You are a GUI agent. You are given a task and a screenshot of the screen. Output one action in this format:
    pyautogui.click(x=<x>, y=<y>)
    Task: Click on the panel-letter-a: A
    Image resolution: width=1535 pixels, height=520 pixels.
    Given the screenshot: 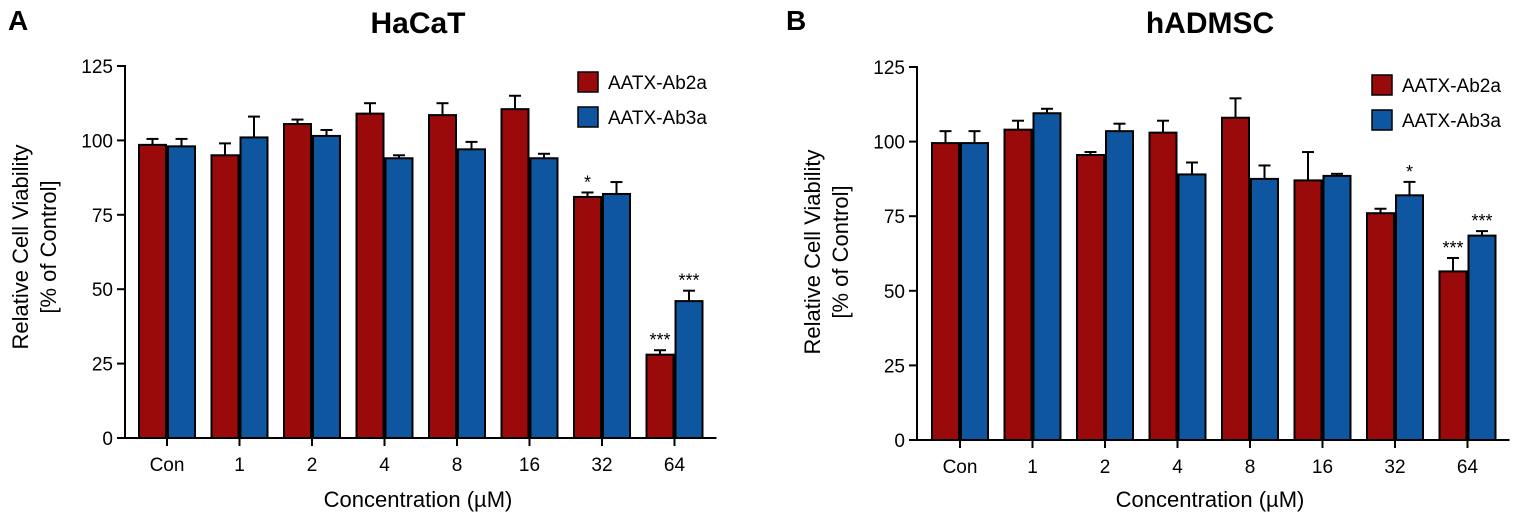 What is the action you would take?
    pyautogui.click(x=18, y=20)
    